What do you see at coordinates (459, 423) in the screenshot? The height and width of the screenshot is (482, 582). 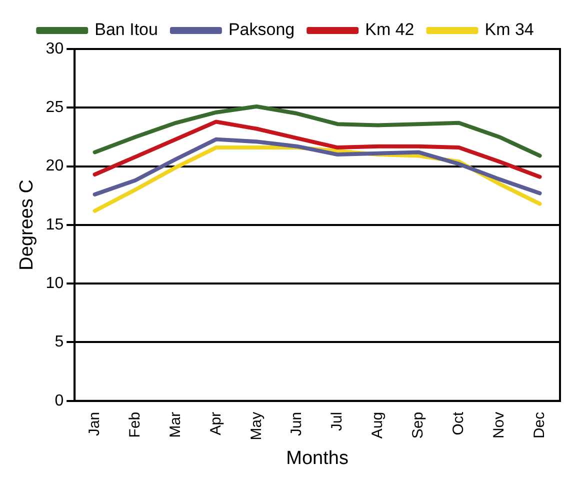 I see `x-tick-label: Oct` at bounding box center [459, 423].